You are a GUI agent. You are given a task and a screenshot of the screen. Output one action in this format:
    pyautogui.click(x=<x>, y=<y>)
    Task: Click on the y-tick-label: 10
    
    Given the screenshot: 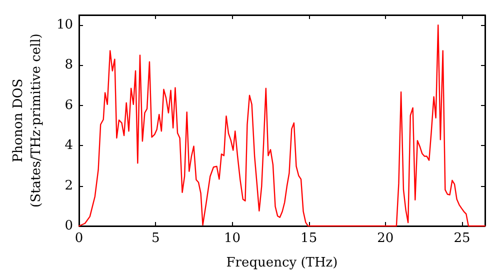 What is the action you would take?
    pyautogui.click(x=64, y=25)
    